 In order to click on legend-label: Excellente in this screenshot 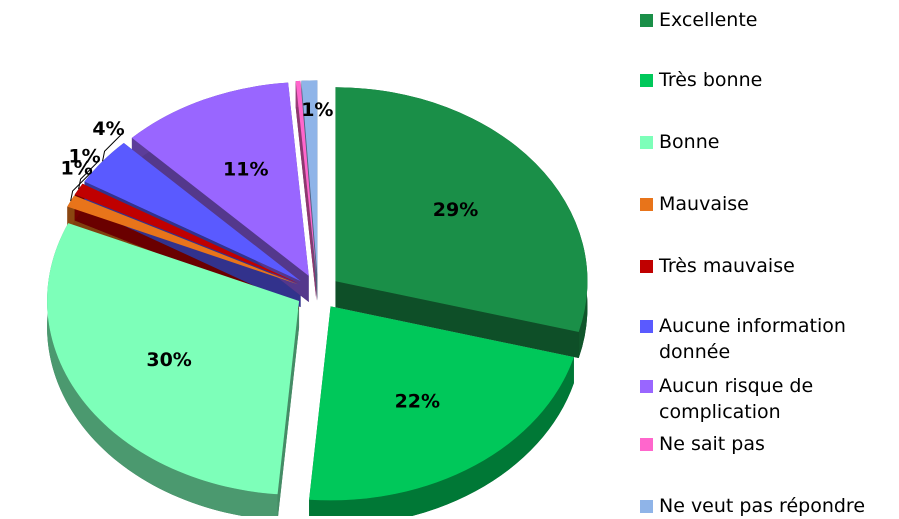, I will do `click(708, 20)`.